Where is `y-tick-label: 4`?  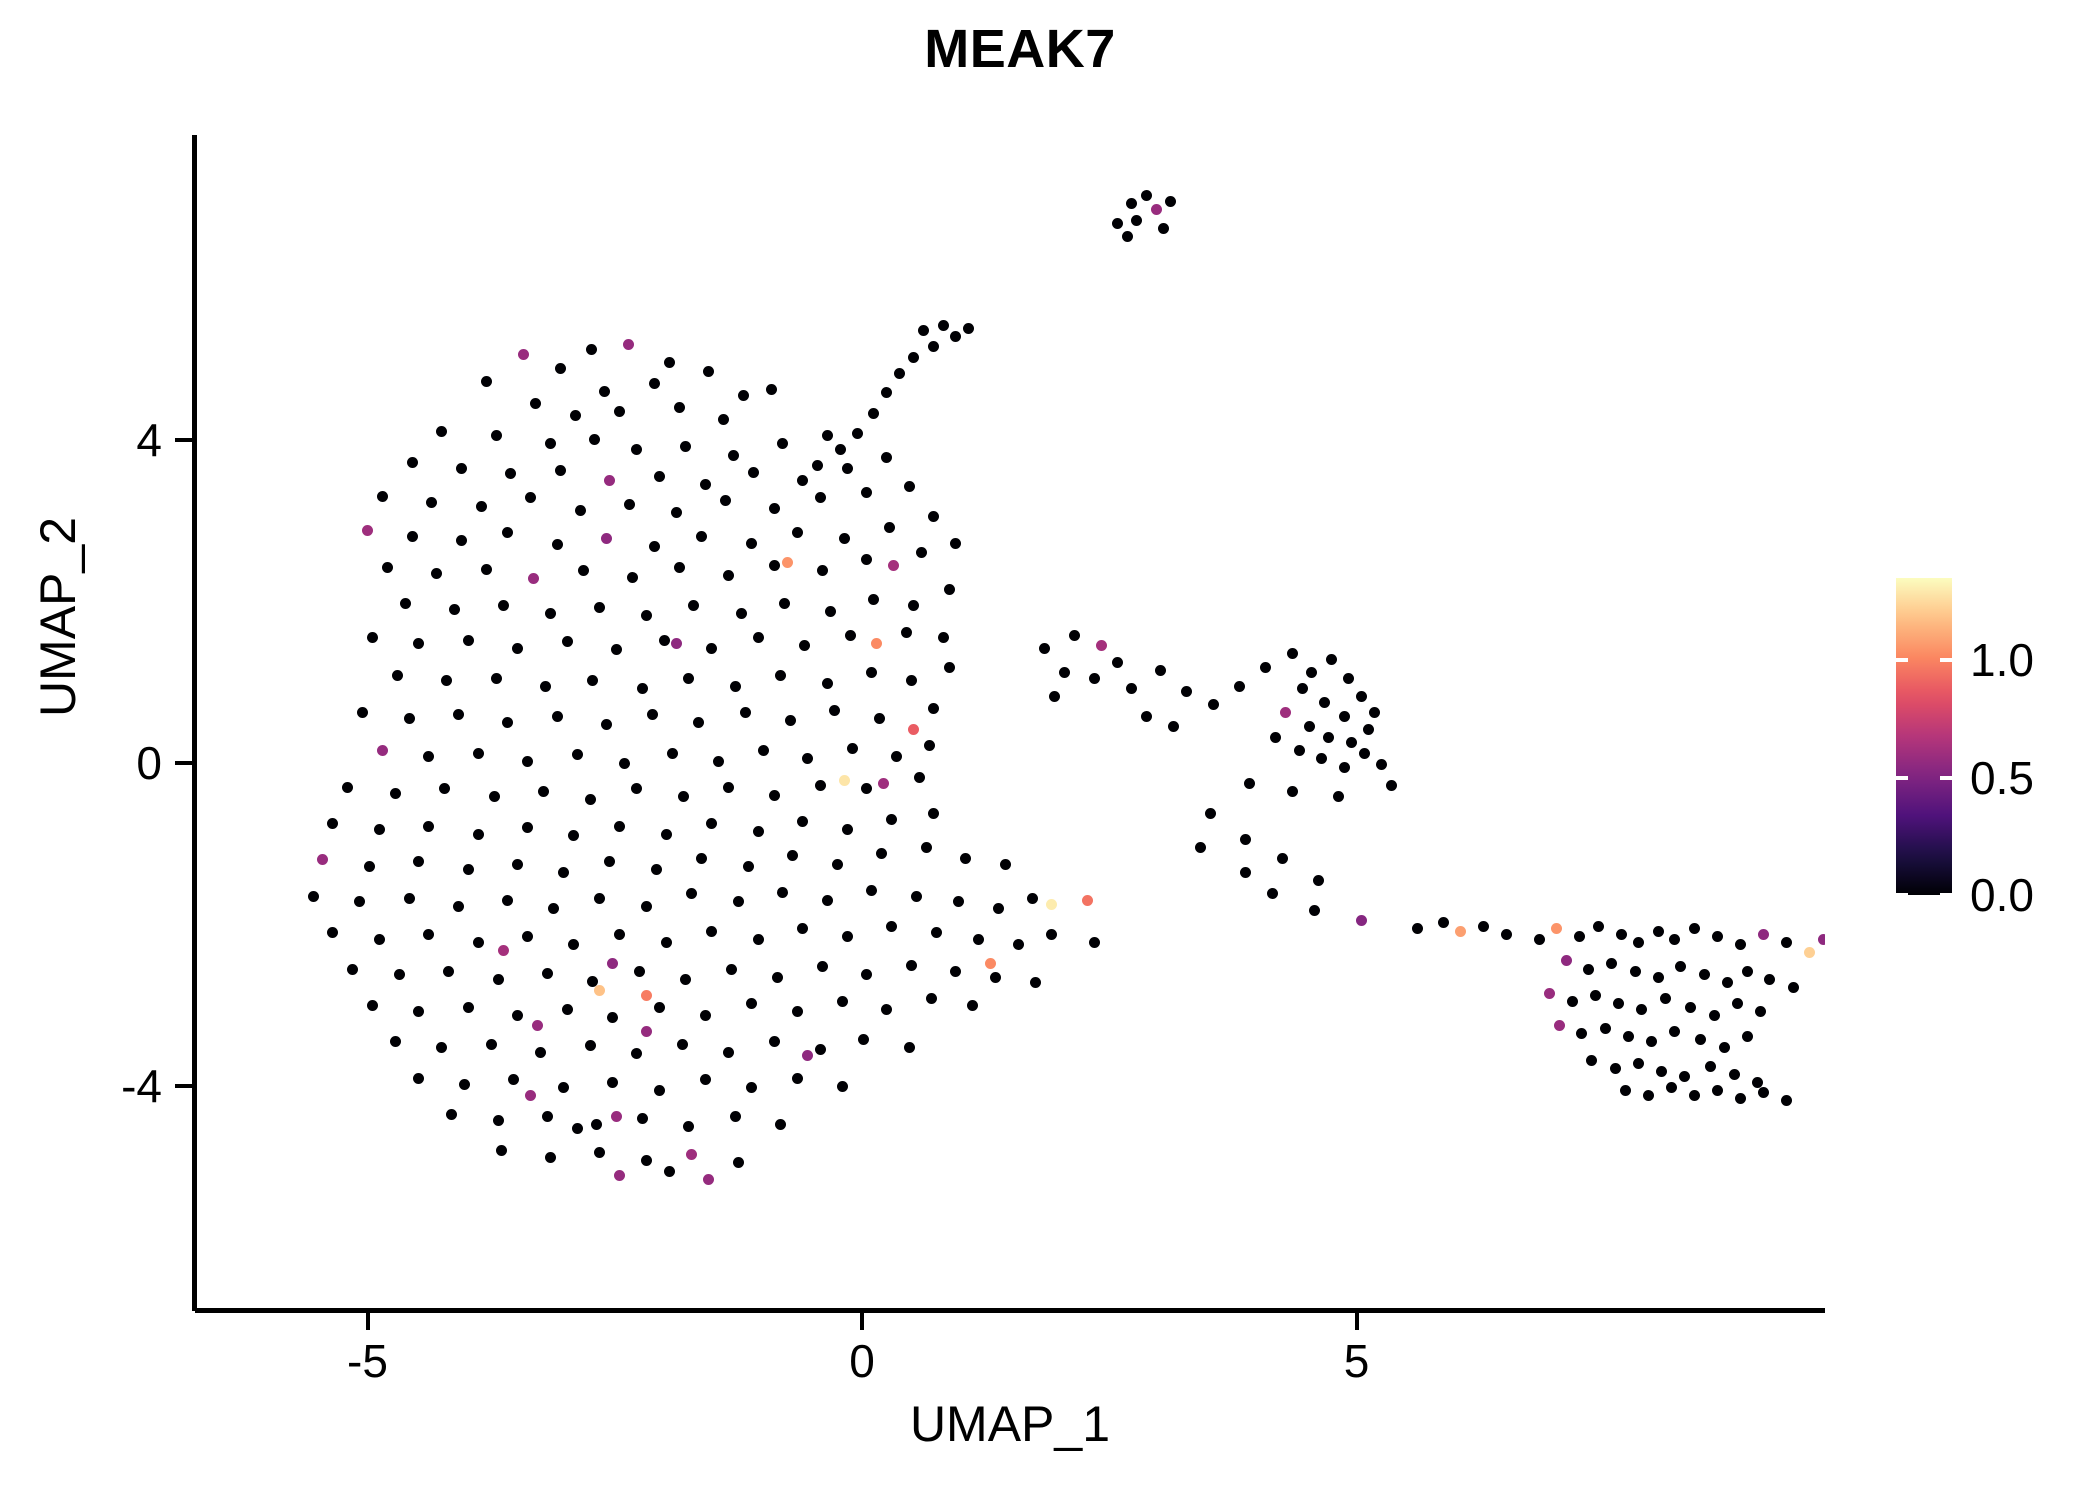 y-tick-label: 4 is located at coordinates (149, 439).